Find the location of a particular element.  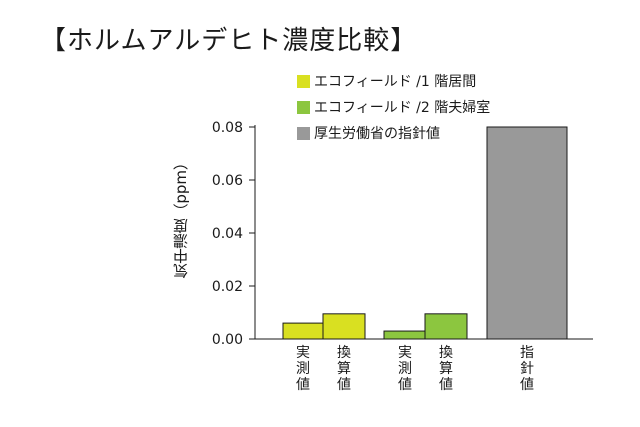

legend-swatch-1f is located at coordinates (303, 81).